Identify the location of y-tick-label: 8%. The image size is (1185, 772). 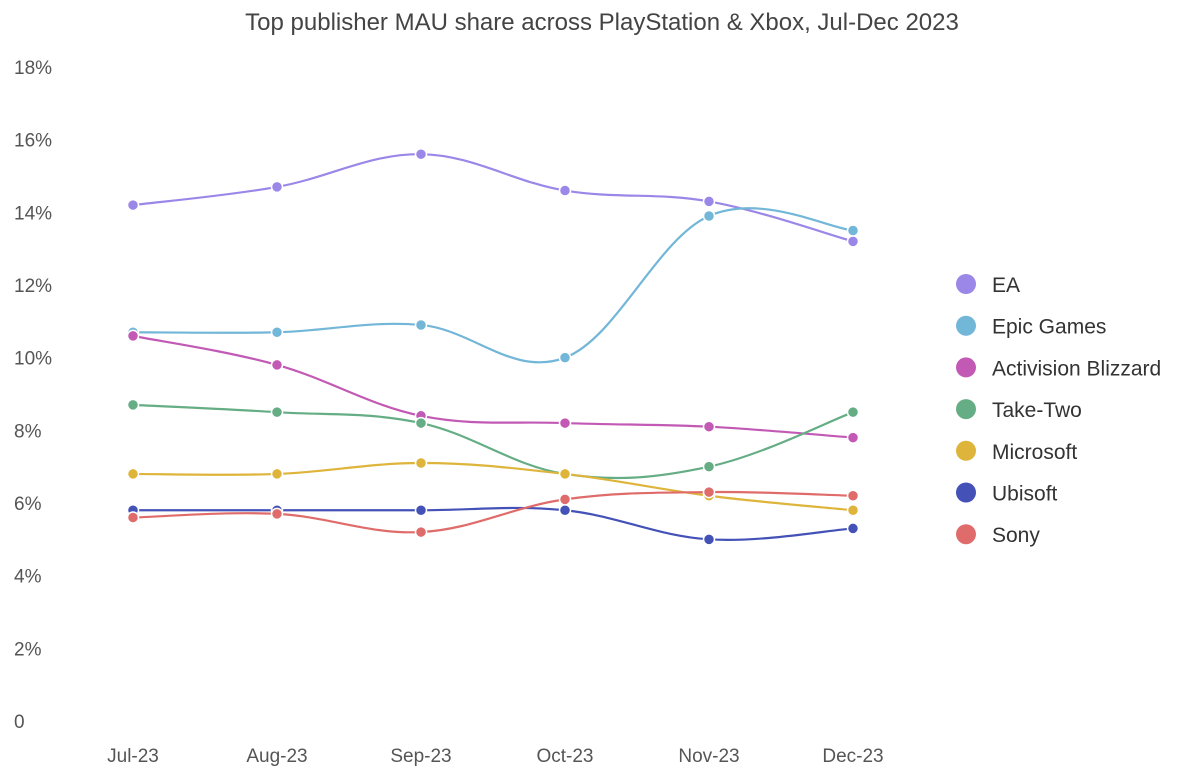
(28, 431).